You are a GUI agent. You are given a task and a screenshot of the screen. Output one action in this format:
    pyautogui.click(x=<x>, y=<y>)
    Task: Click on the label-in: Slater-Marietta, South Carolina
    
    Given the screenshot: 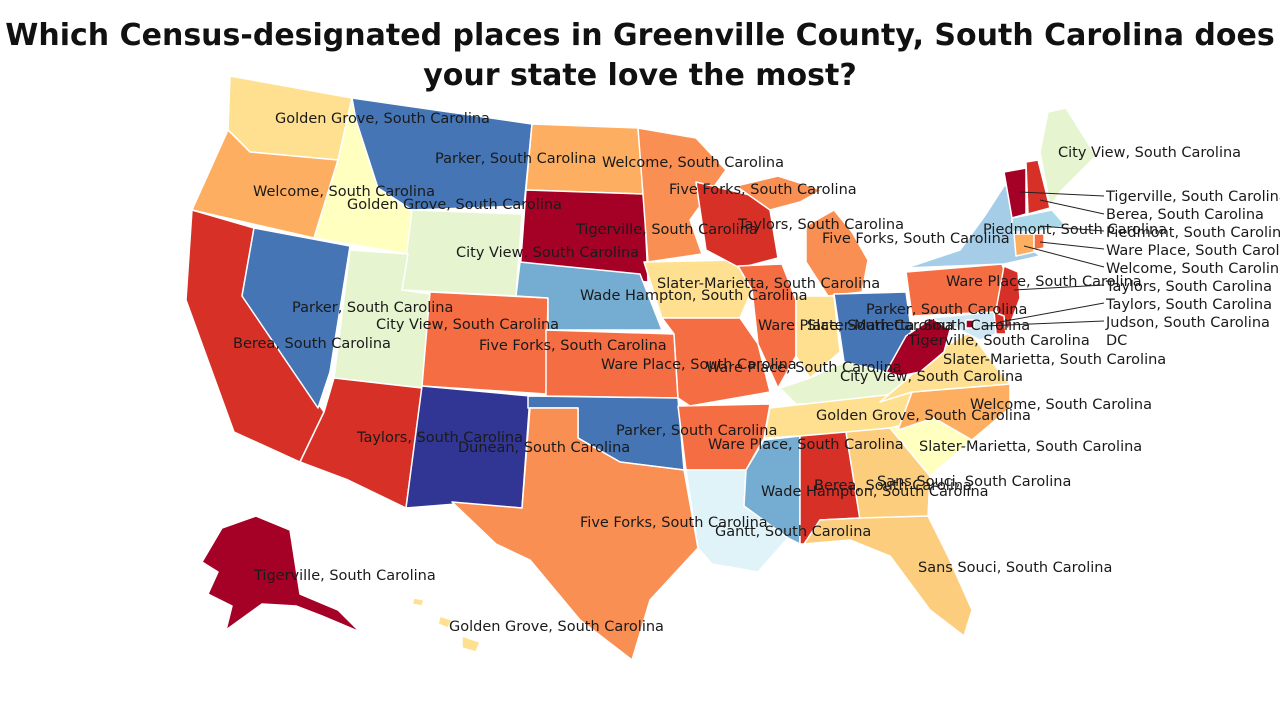 What is the action you would take?
    pyautogui.click(x=918, y=326)
    